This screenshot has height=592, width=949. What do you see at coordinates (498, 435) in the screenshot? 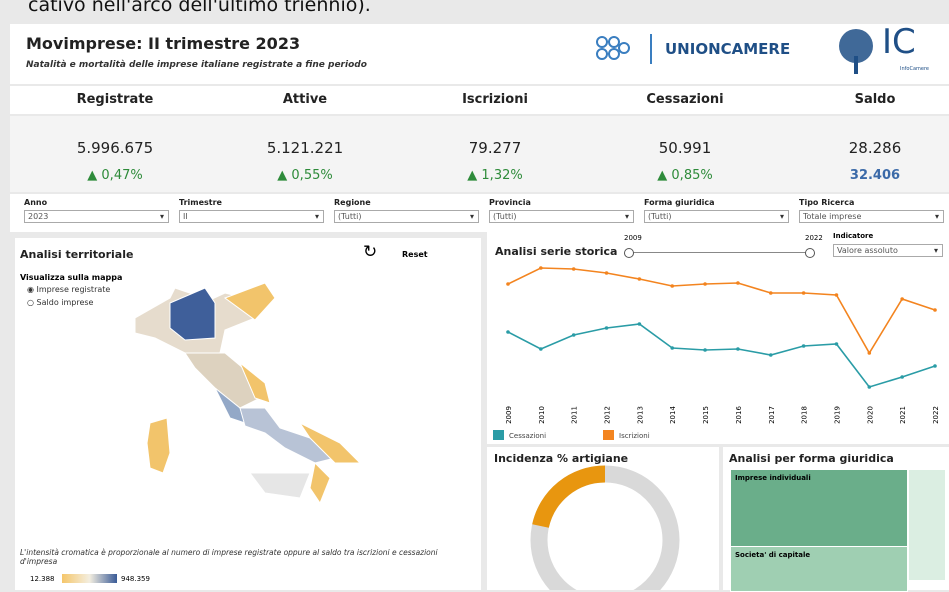
I see `legend-swatch` at bounding box center [498, 435].